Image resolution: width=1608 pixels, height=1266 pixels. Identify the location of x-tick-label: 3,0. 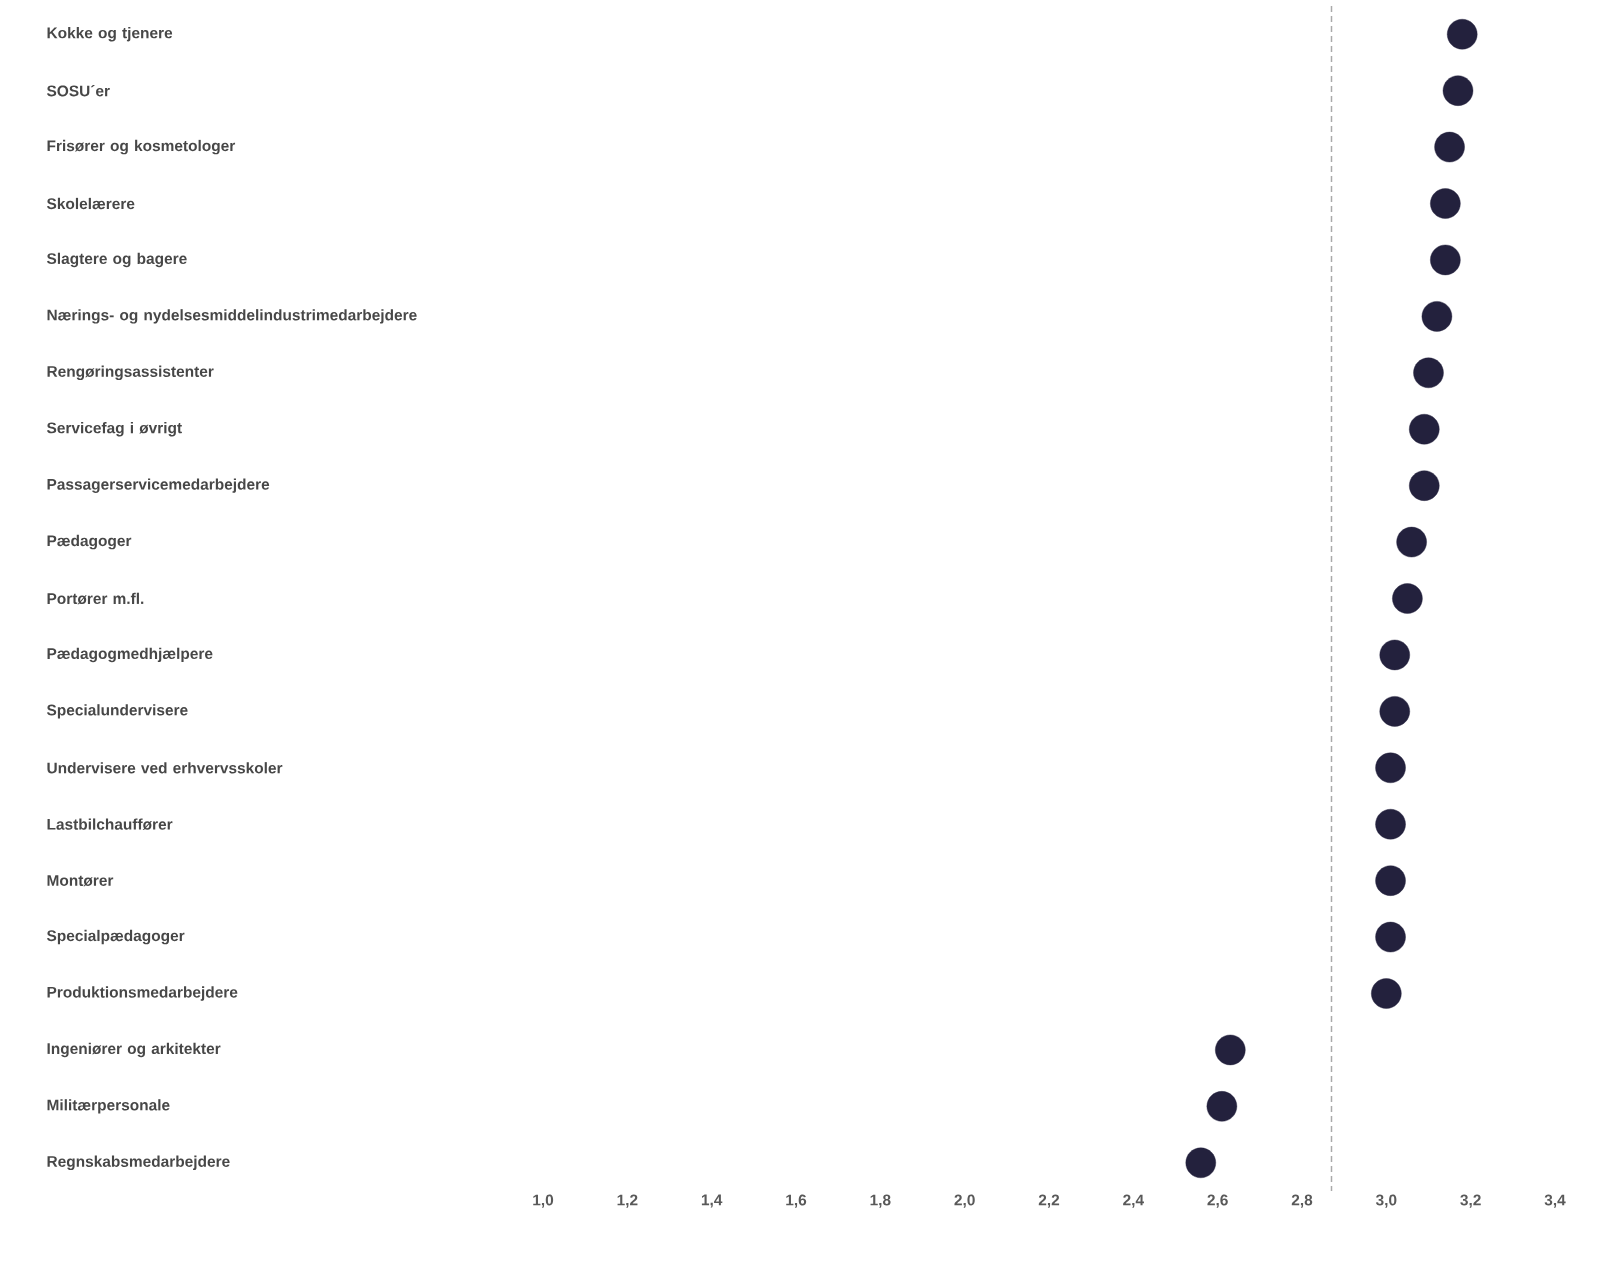
(1386, 1201).